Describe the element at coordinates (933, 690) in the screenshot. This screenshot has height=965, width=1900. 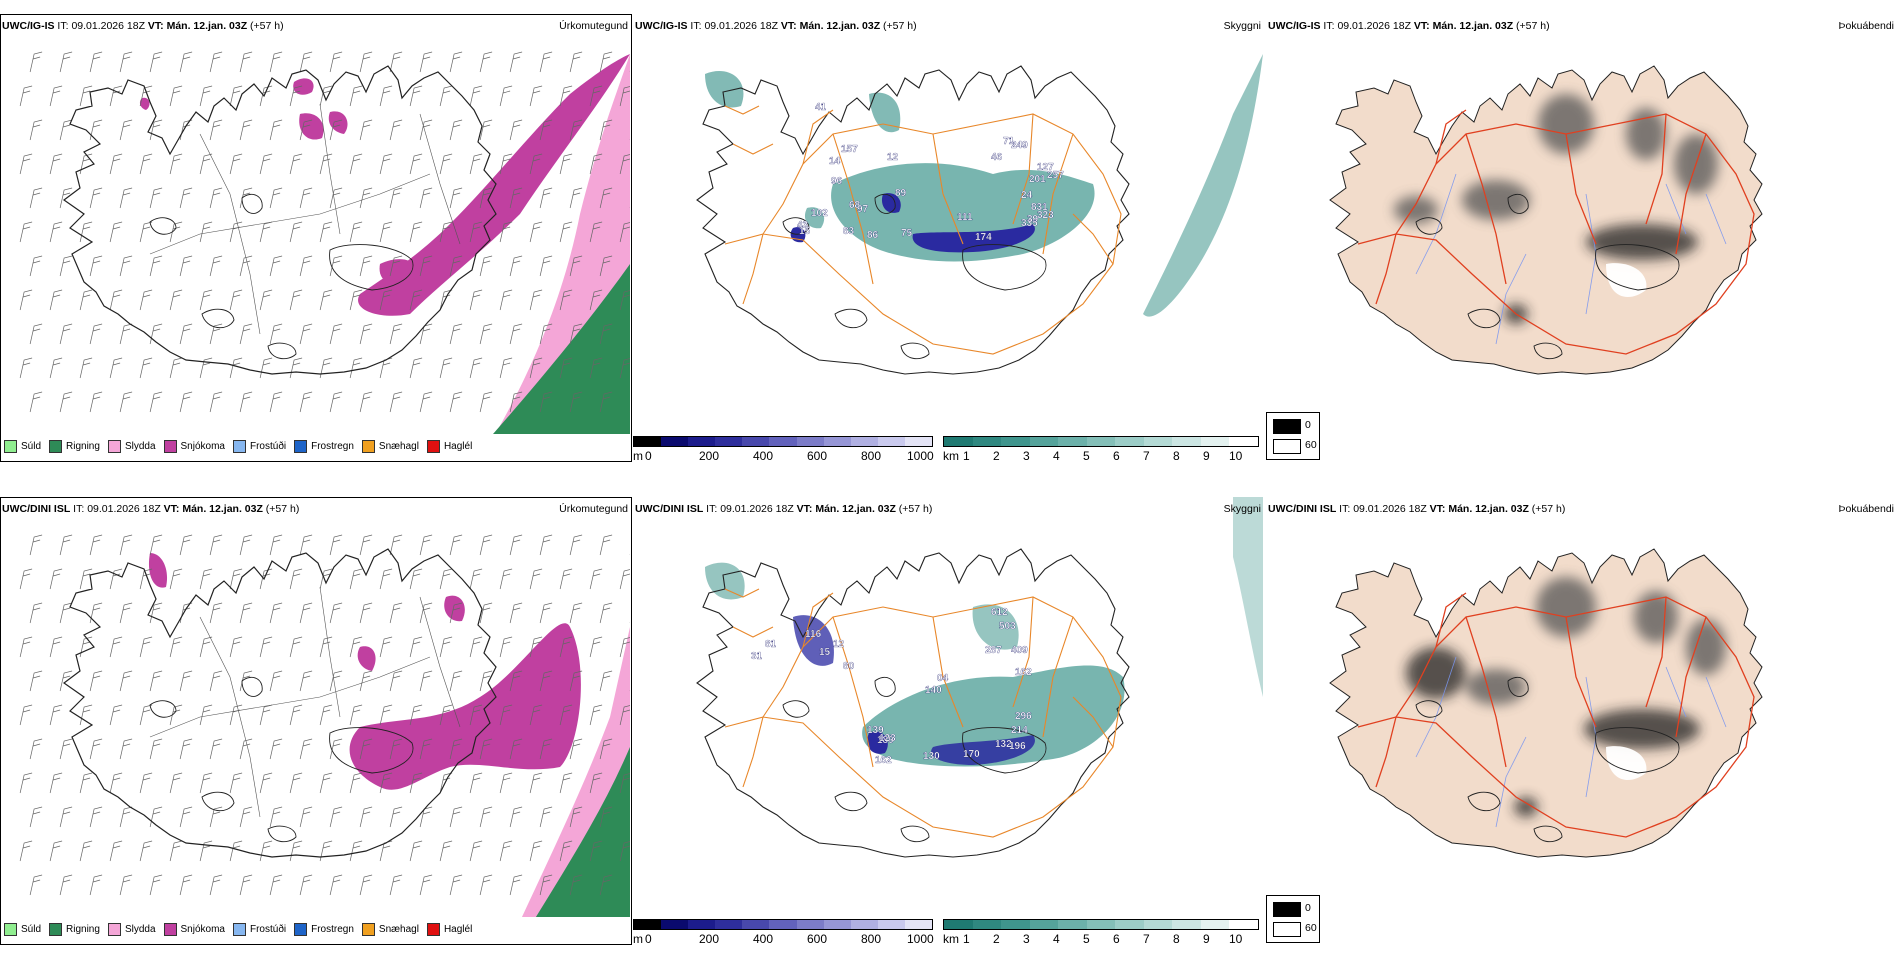
I see `cloud-base-label: 140` at that location.